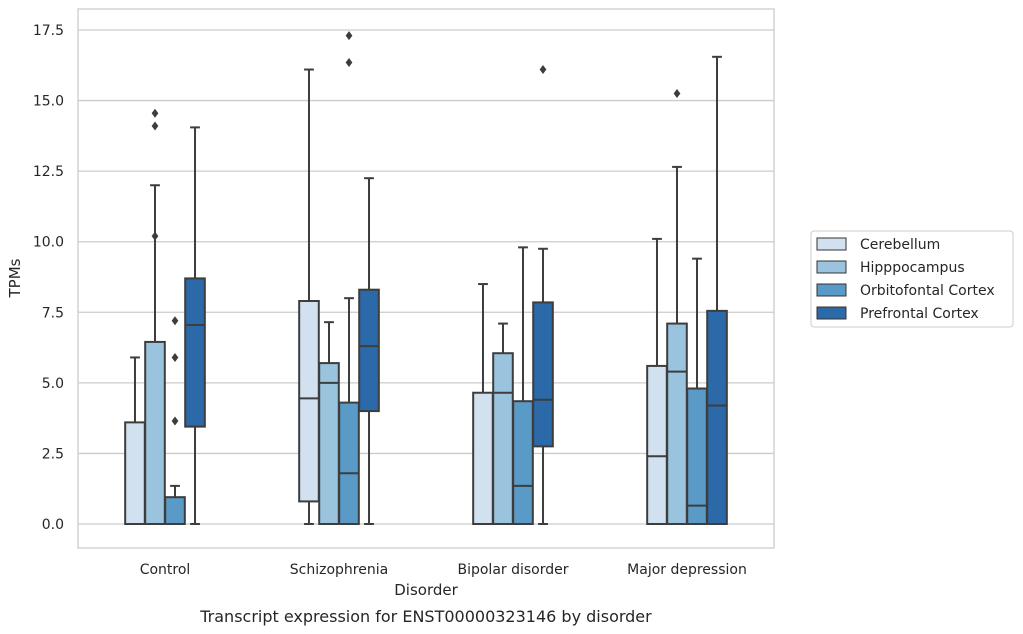  Describe the element at coordinates (53, 454) in the screenshot. I see `y-tick-label: 2.5` at that location.